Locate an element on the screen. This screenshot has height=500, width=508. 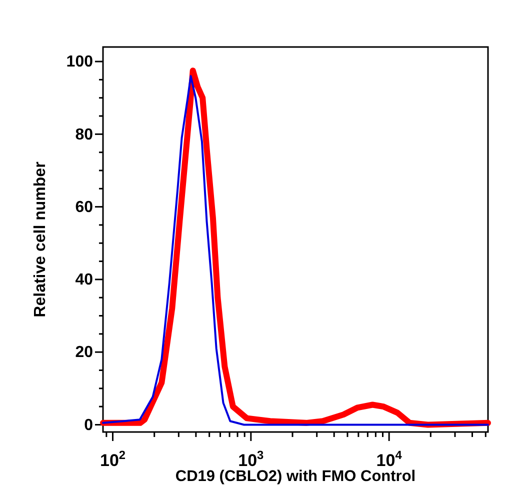
y-tick-label: 20 is located at coordinates (84, 353).